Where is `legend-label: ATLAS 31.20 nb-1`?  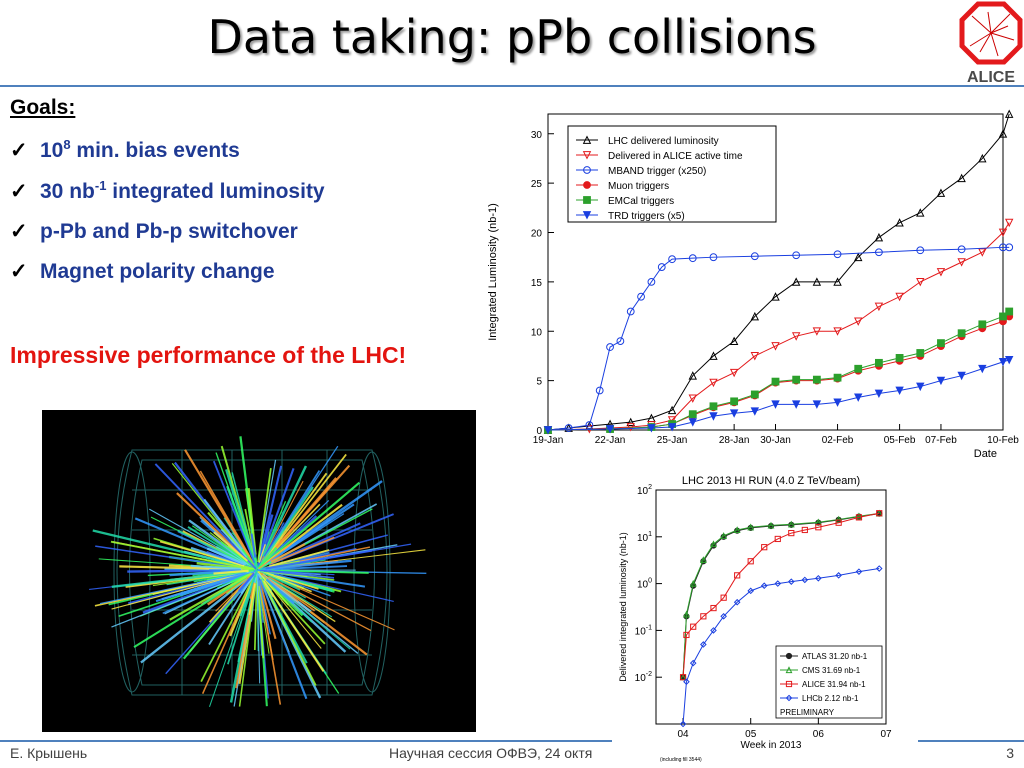 legend-label: ATLAS 31.20 nb-1 is located at coordinates (835, 656).